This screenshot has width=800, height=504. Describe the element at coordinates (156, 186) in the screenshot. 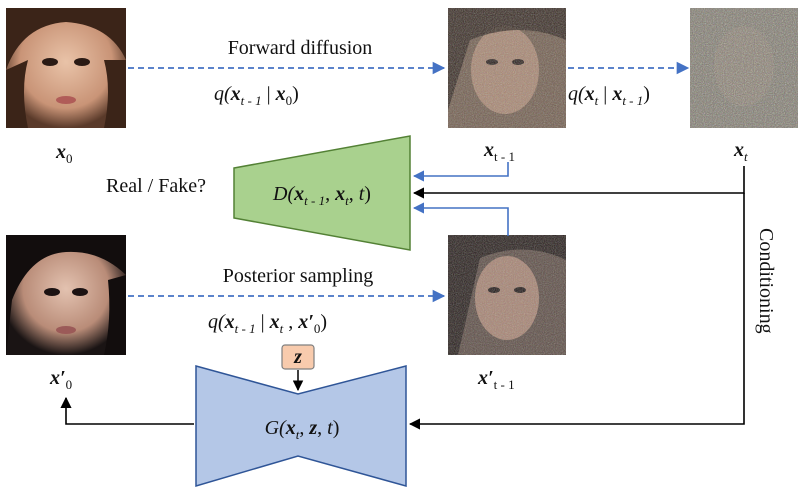

I see `real-fake-label: Real / Fake?` at that location.